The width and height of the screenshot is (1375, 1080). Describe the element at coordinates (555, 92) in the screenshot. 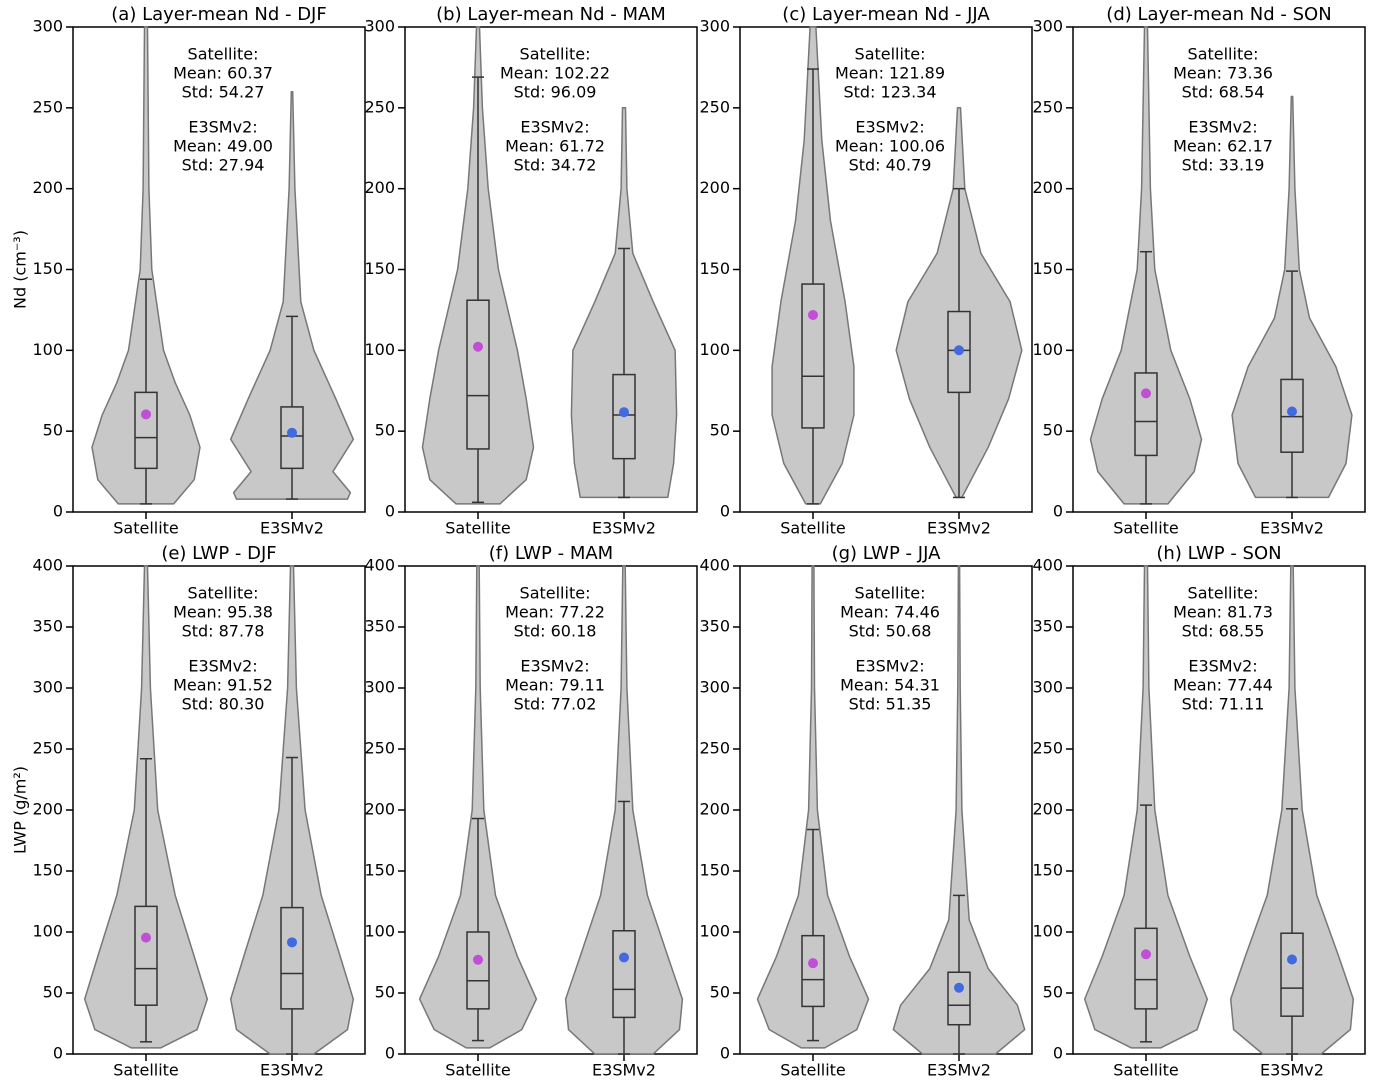

I see `annotation: Std: 96.09` at that location.